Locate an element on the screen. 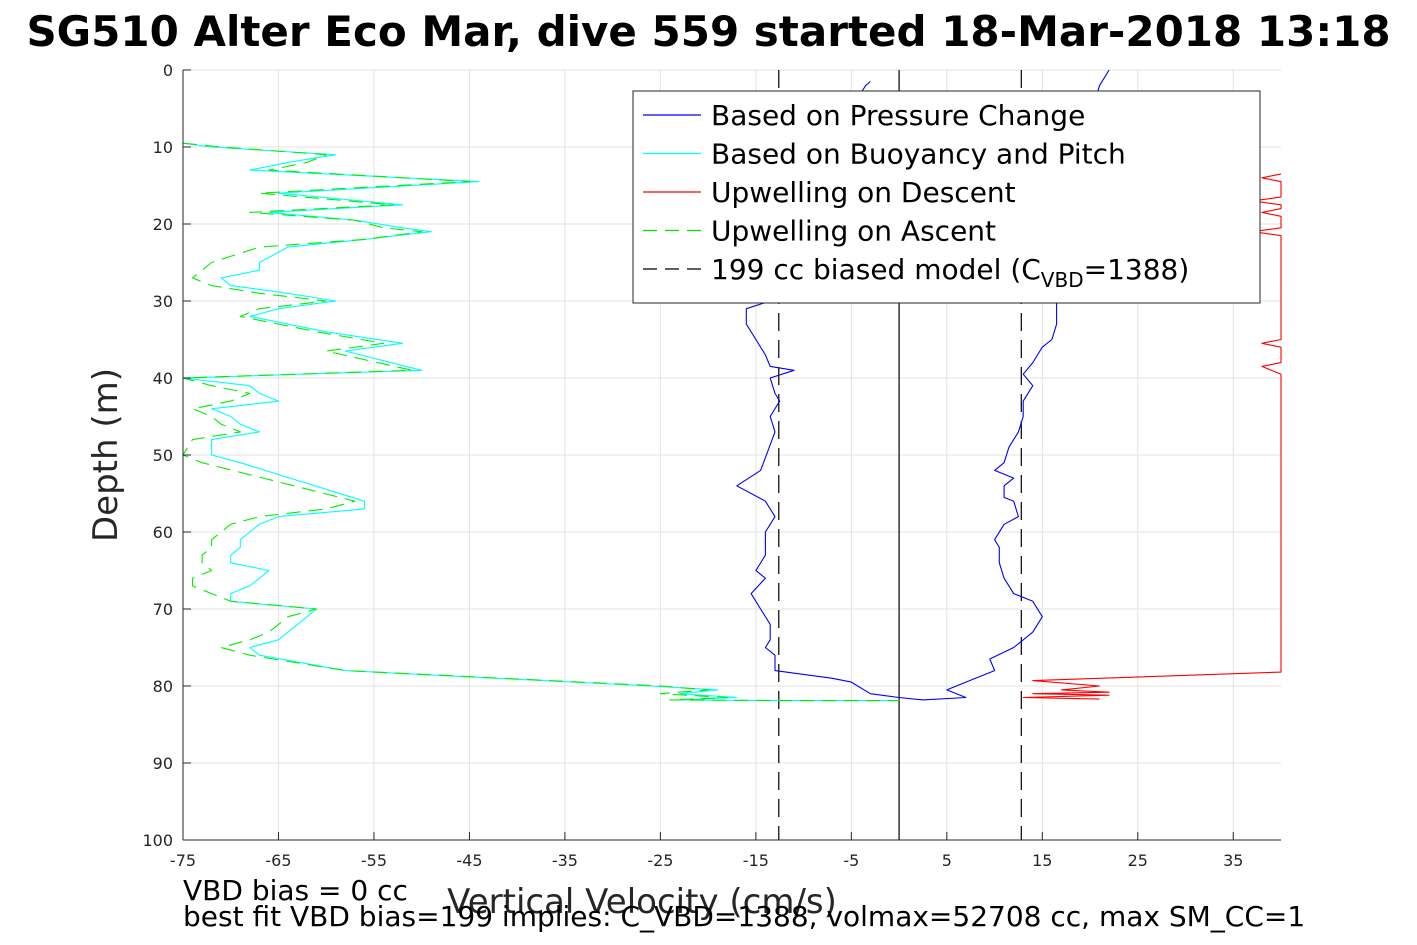 The width and height of the screenshot is (1417, 945). legend-entry-subscript: VBD is located at coordinates (1062, 280).